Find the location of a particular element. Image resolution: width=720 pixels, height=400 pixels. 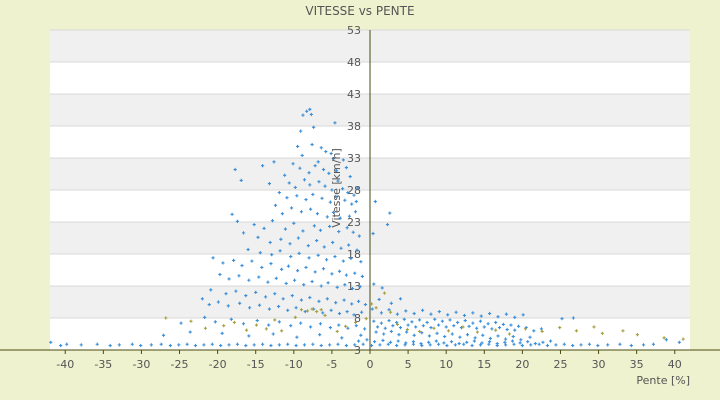

x-tick-label: 30 is located at coordinates (599, 364).